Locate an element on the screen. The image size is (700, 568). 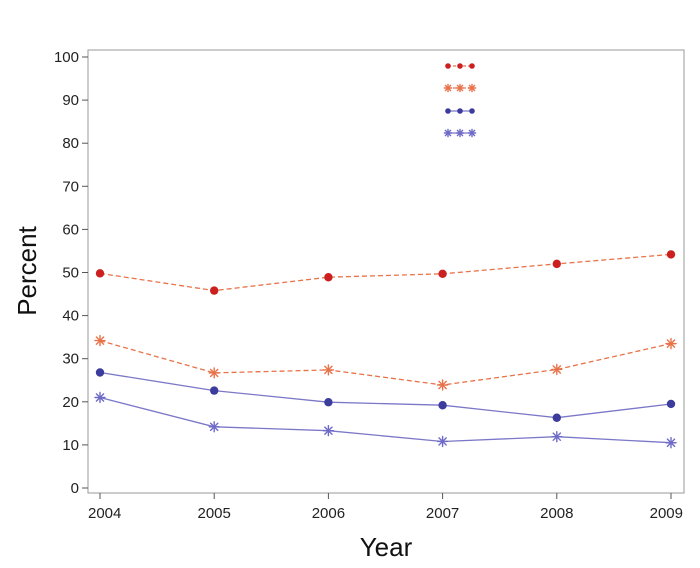
series-4-line is located at coordinates (385, 420).